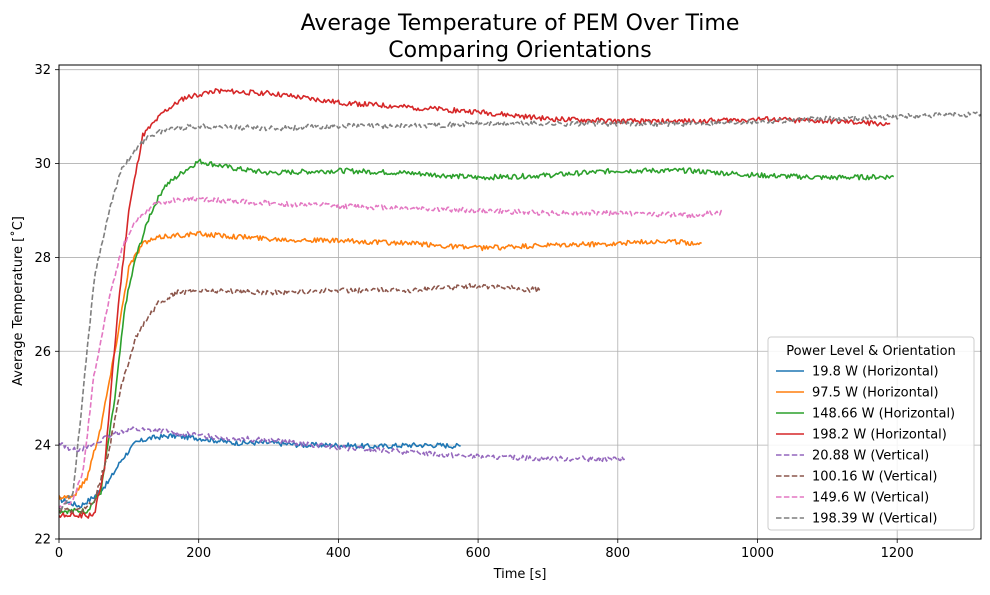 The width and height of the screenshot is (990, 595). What do you see at coordinates (59, 553) in the screenshot?
I see `x-tick-label: 0` at bounding box center [59, 553].